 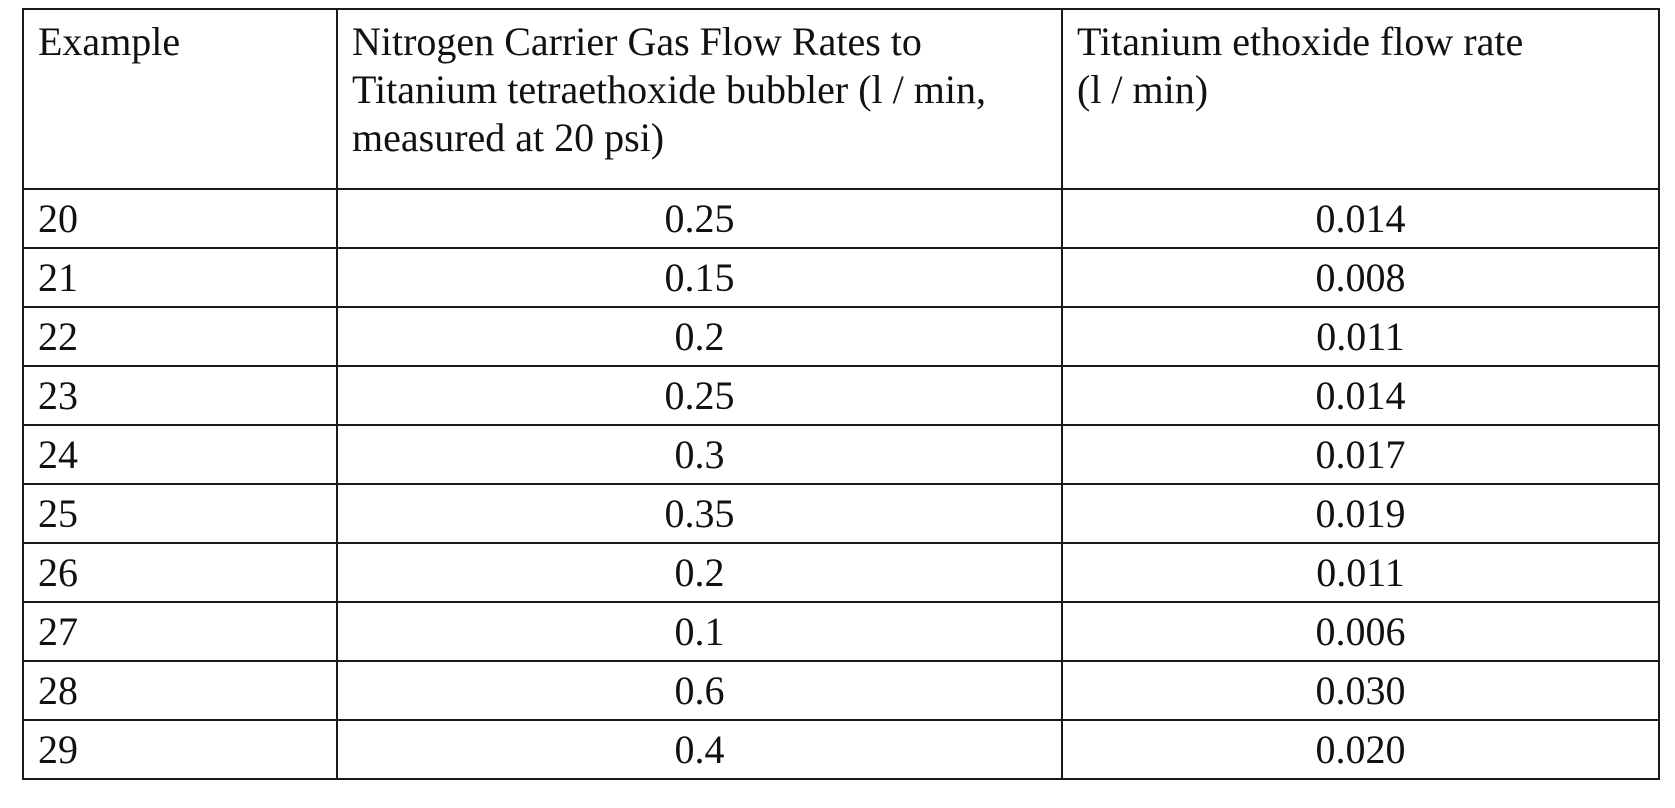 I want to click on cell-titanium-flow: 0.020, so click(x=1360, y=749).